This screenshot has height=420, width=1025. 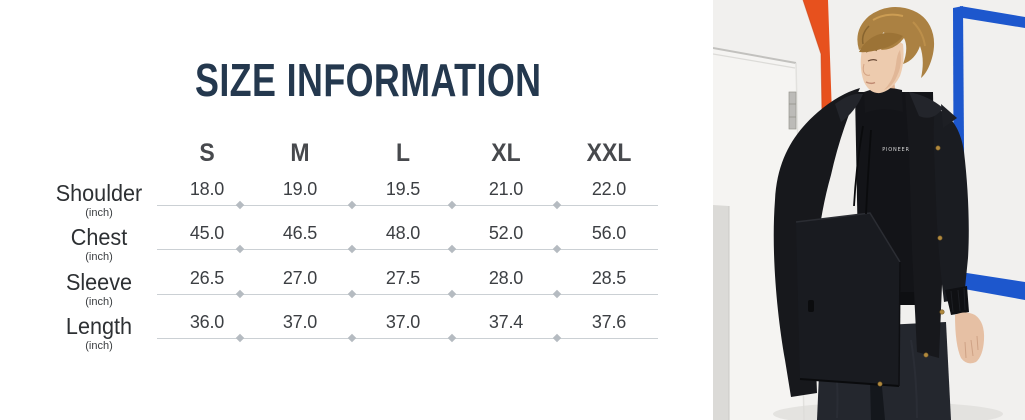 What do you see at coordinates (848, 299) in the screenshot?
I see `pocket-flap` at bounding box center [848, 299].